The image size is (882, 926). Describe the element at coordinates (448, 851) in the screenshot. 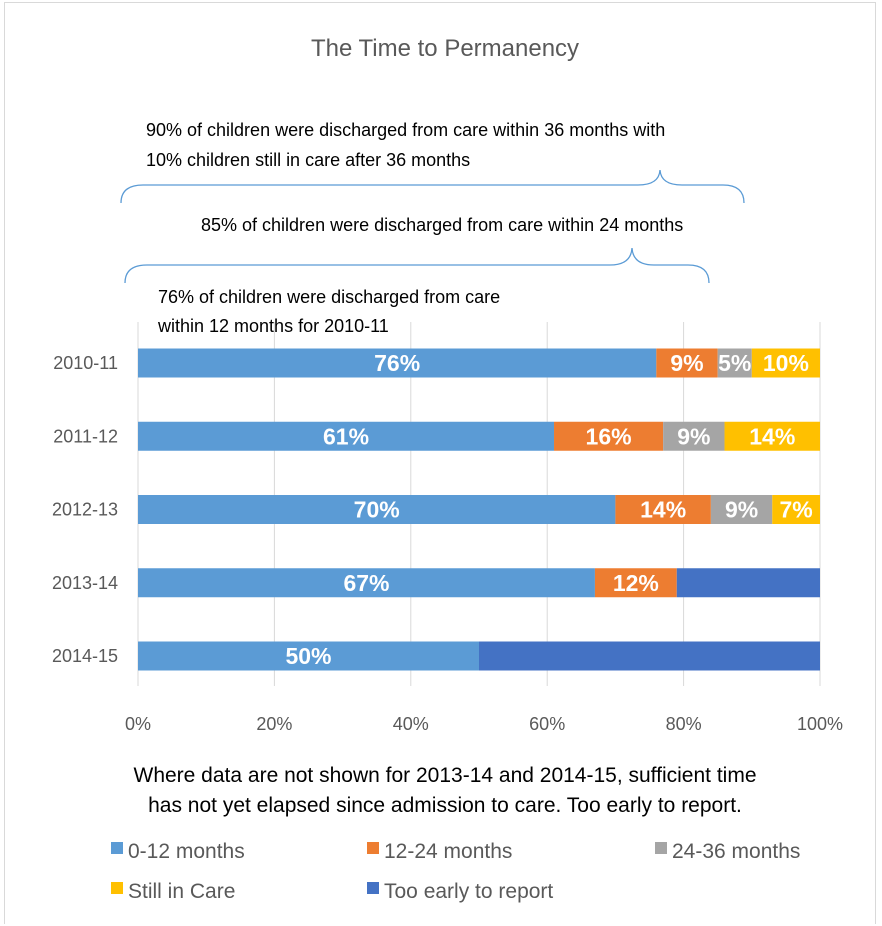

I see `legend-label: 12-24 months` at that location.